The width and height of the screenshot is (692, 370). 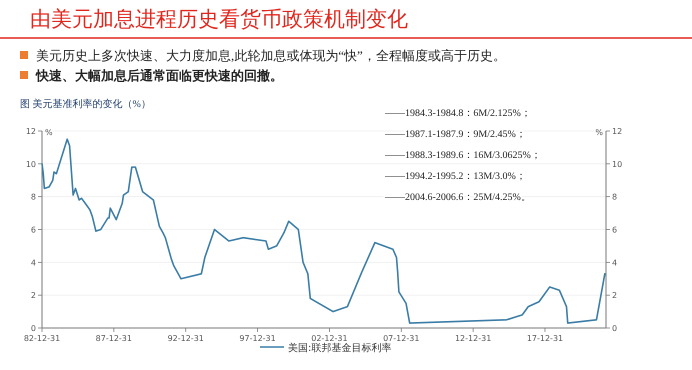 I want to click on y-tick-label: 0, so click(x=33, y=328).